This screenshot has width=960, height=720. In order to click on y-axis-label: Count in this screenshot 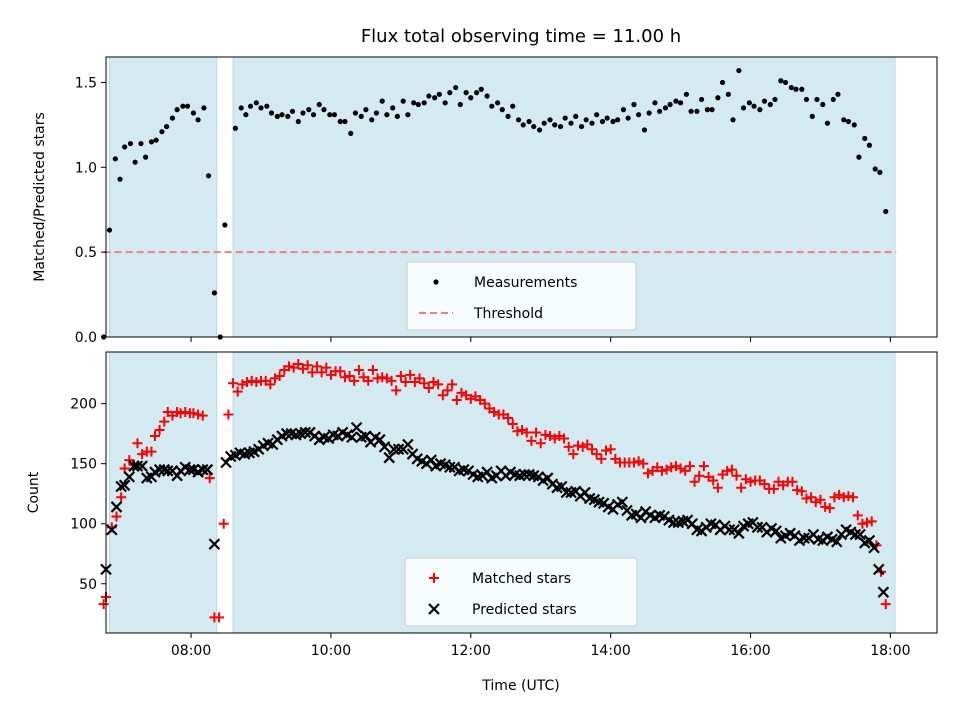, I will do `click(34, 492)`.